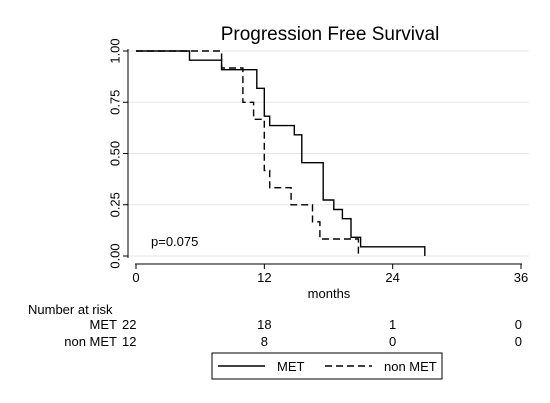  I want to click on risk-count: 12, so click(129, 341).